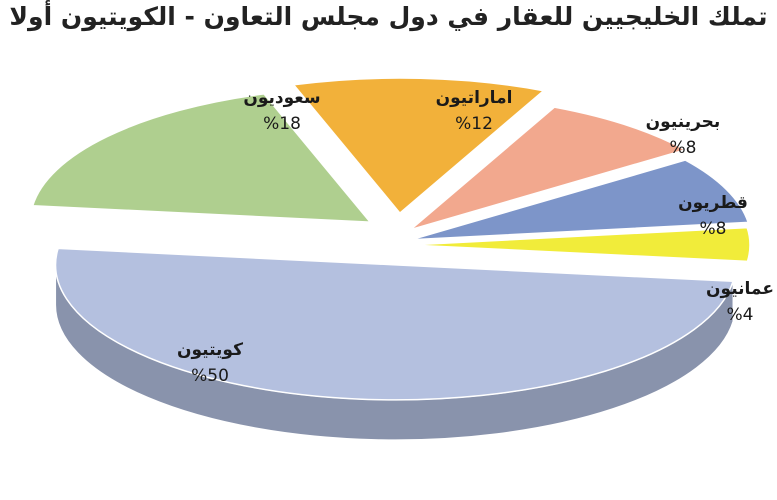 The image size is (777, 500). I want to click on slice-value-2: %12, so click(474, 124).